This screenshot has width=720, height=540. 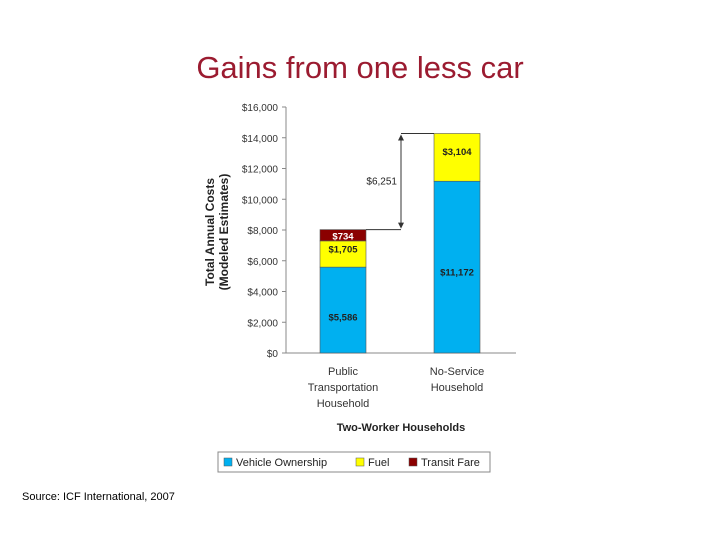 I want to click on slide-title: Gains from one less car, so click(x=360, y=67).